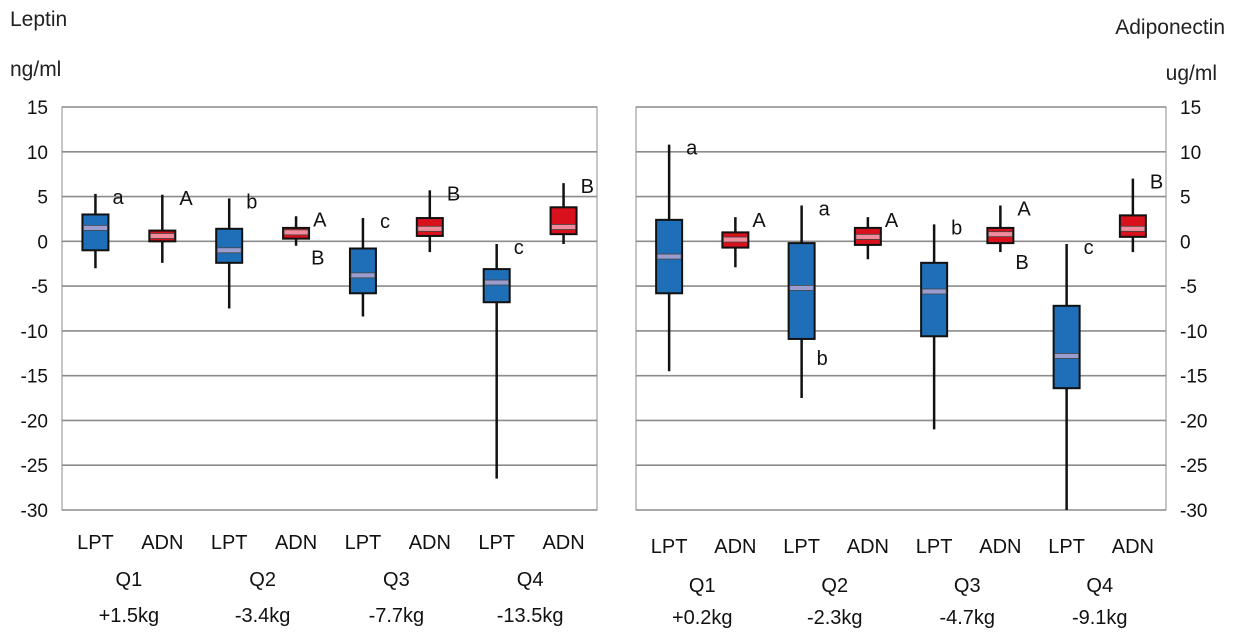  Describe the element at coordinates (1100, 618) in the screenshot. I see `weight-change-label: -9.1kg` at that location.